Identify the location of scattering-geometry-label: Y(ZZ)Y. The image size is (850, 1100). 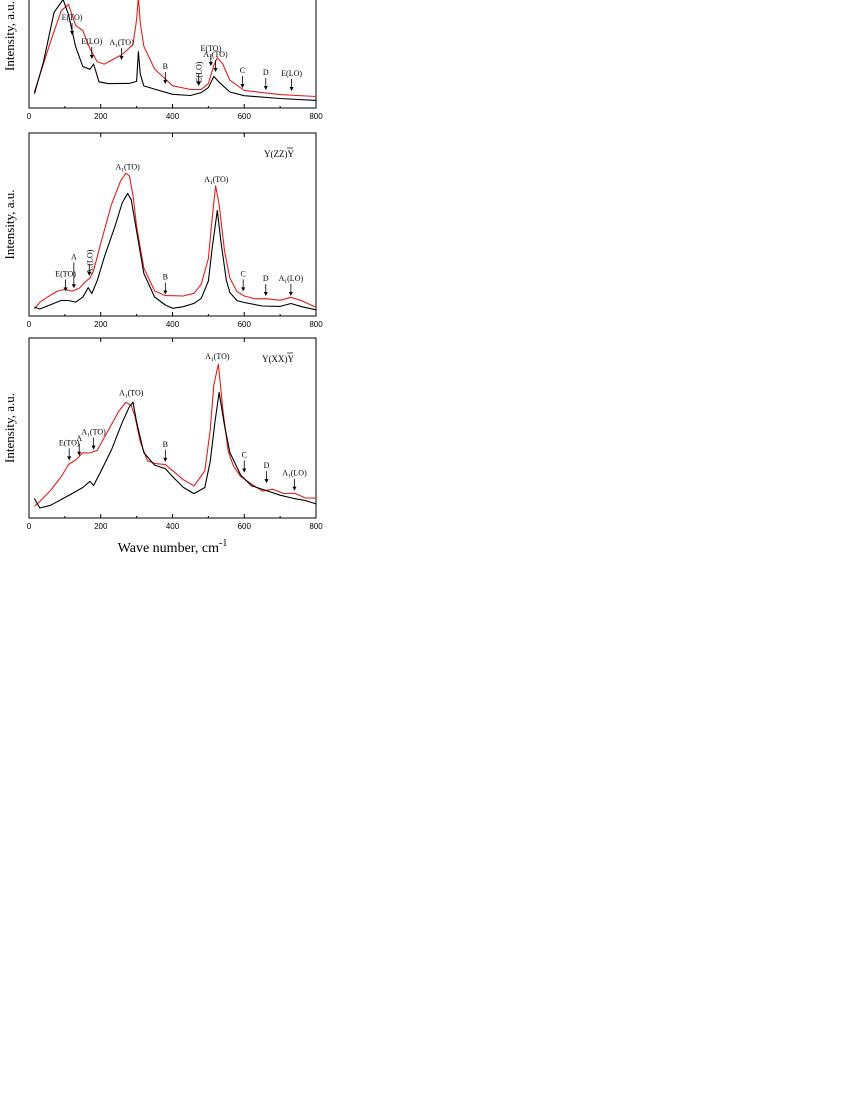
(279, 154).